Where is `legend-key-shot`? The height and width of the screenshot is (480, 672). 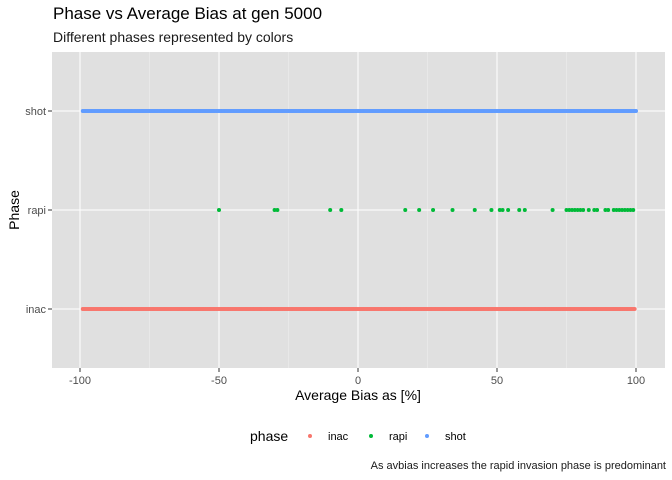
legend-key-shot is located at coordinates (427, 436).